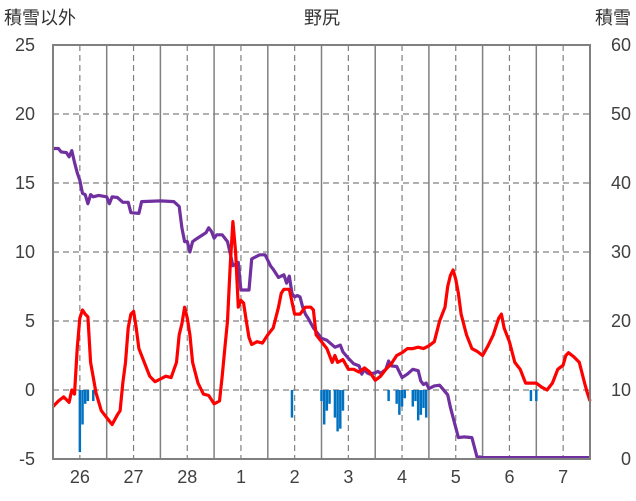 Image resolution: width=636 pixels, height=501 pixels. I want to click on x-tick-label: 2, so click(295, 477).